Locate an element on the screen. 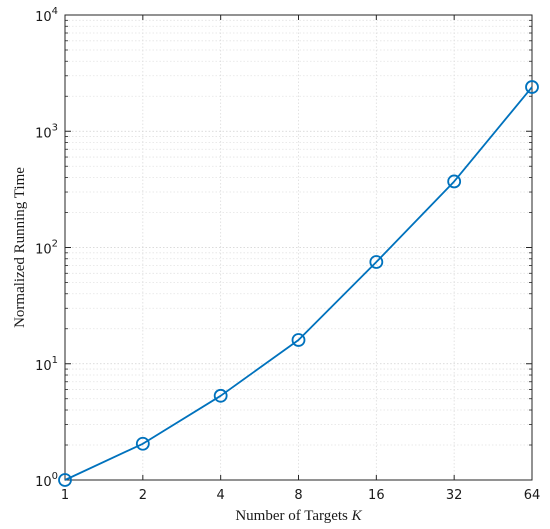 This screenshot has width=550, height=529. x-axis-title: Number of Targets K is located at coordinates (298, 516).